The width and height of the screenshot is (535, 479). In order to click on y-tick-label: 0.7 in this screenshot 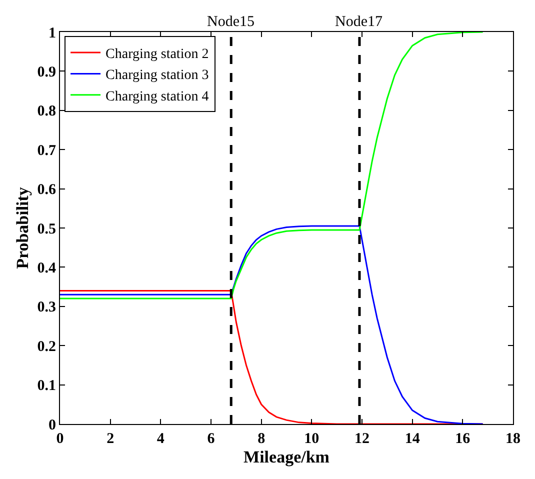, I will do `click(46, 150)`.